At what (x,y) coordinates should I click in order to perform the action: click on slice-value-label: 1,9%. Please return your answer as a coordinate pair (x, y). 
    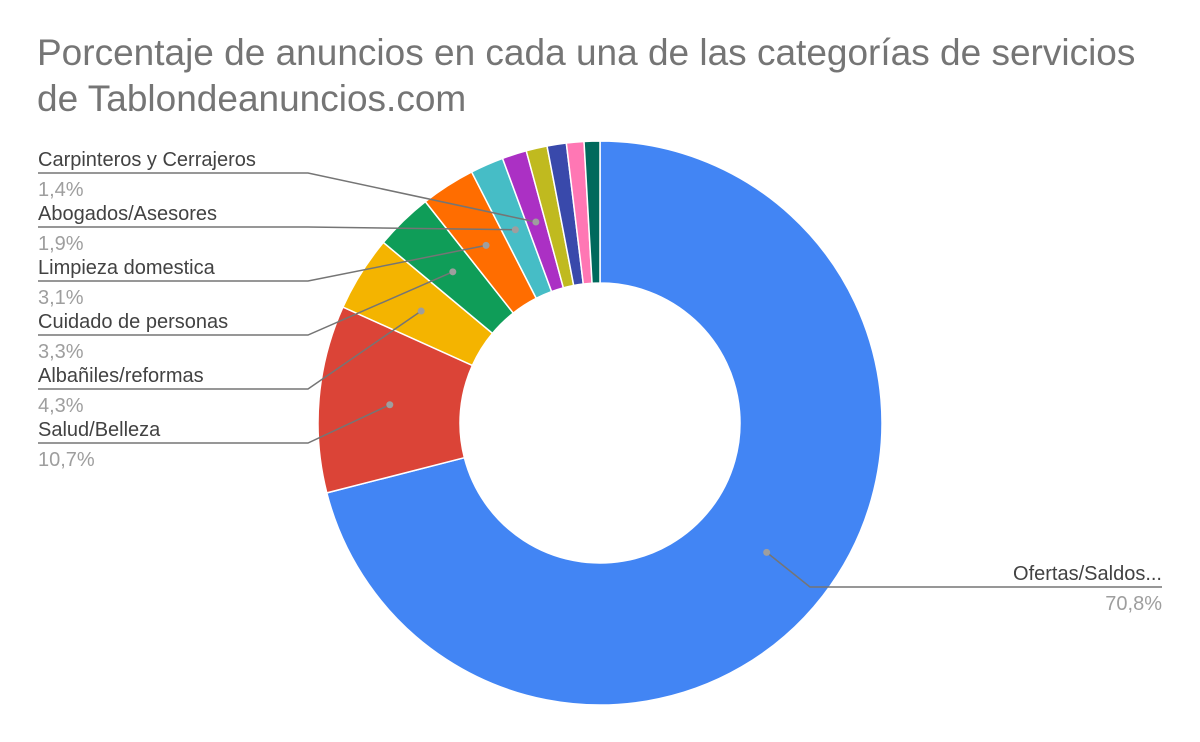
    Looking at the image, I should click on (61, 244).